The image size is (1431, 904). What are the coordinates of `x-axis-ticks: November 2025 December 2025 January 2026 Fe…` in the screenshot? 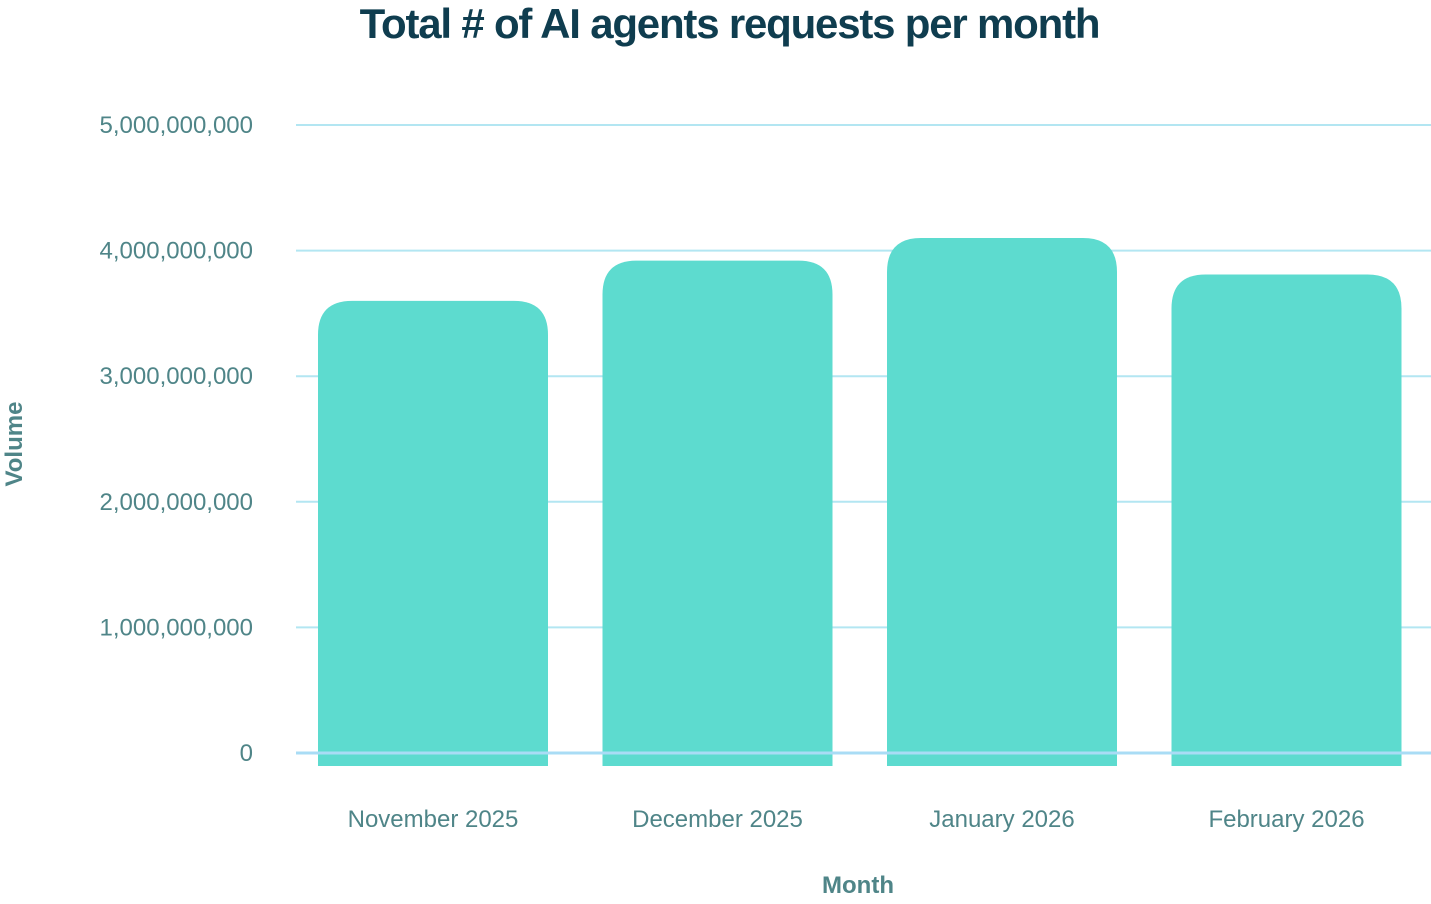 It's located at (856, 819).